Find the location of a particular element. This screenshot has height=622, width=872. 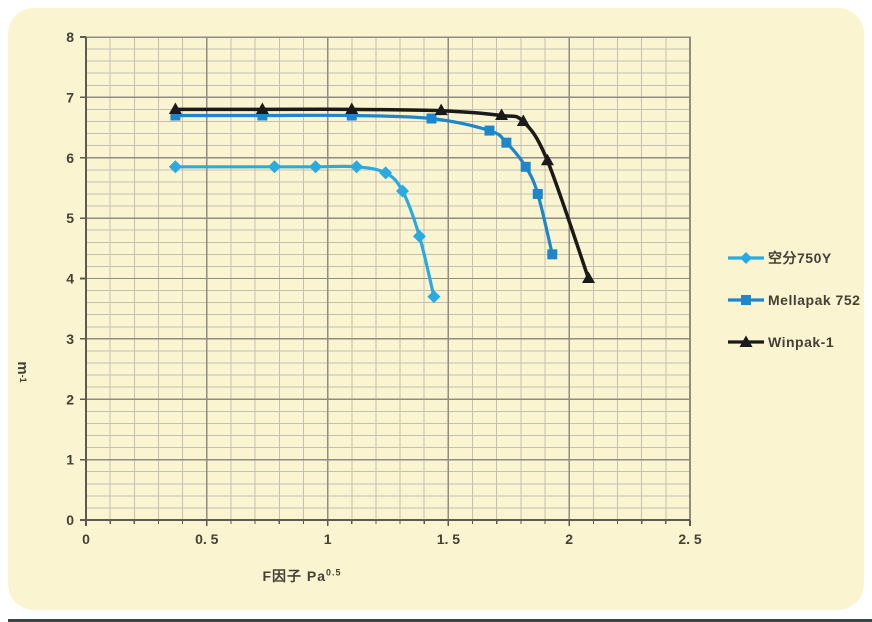

y-axis-label-text: m is located at coordinates (23, 368).